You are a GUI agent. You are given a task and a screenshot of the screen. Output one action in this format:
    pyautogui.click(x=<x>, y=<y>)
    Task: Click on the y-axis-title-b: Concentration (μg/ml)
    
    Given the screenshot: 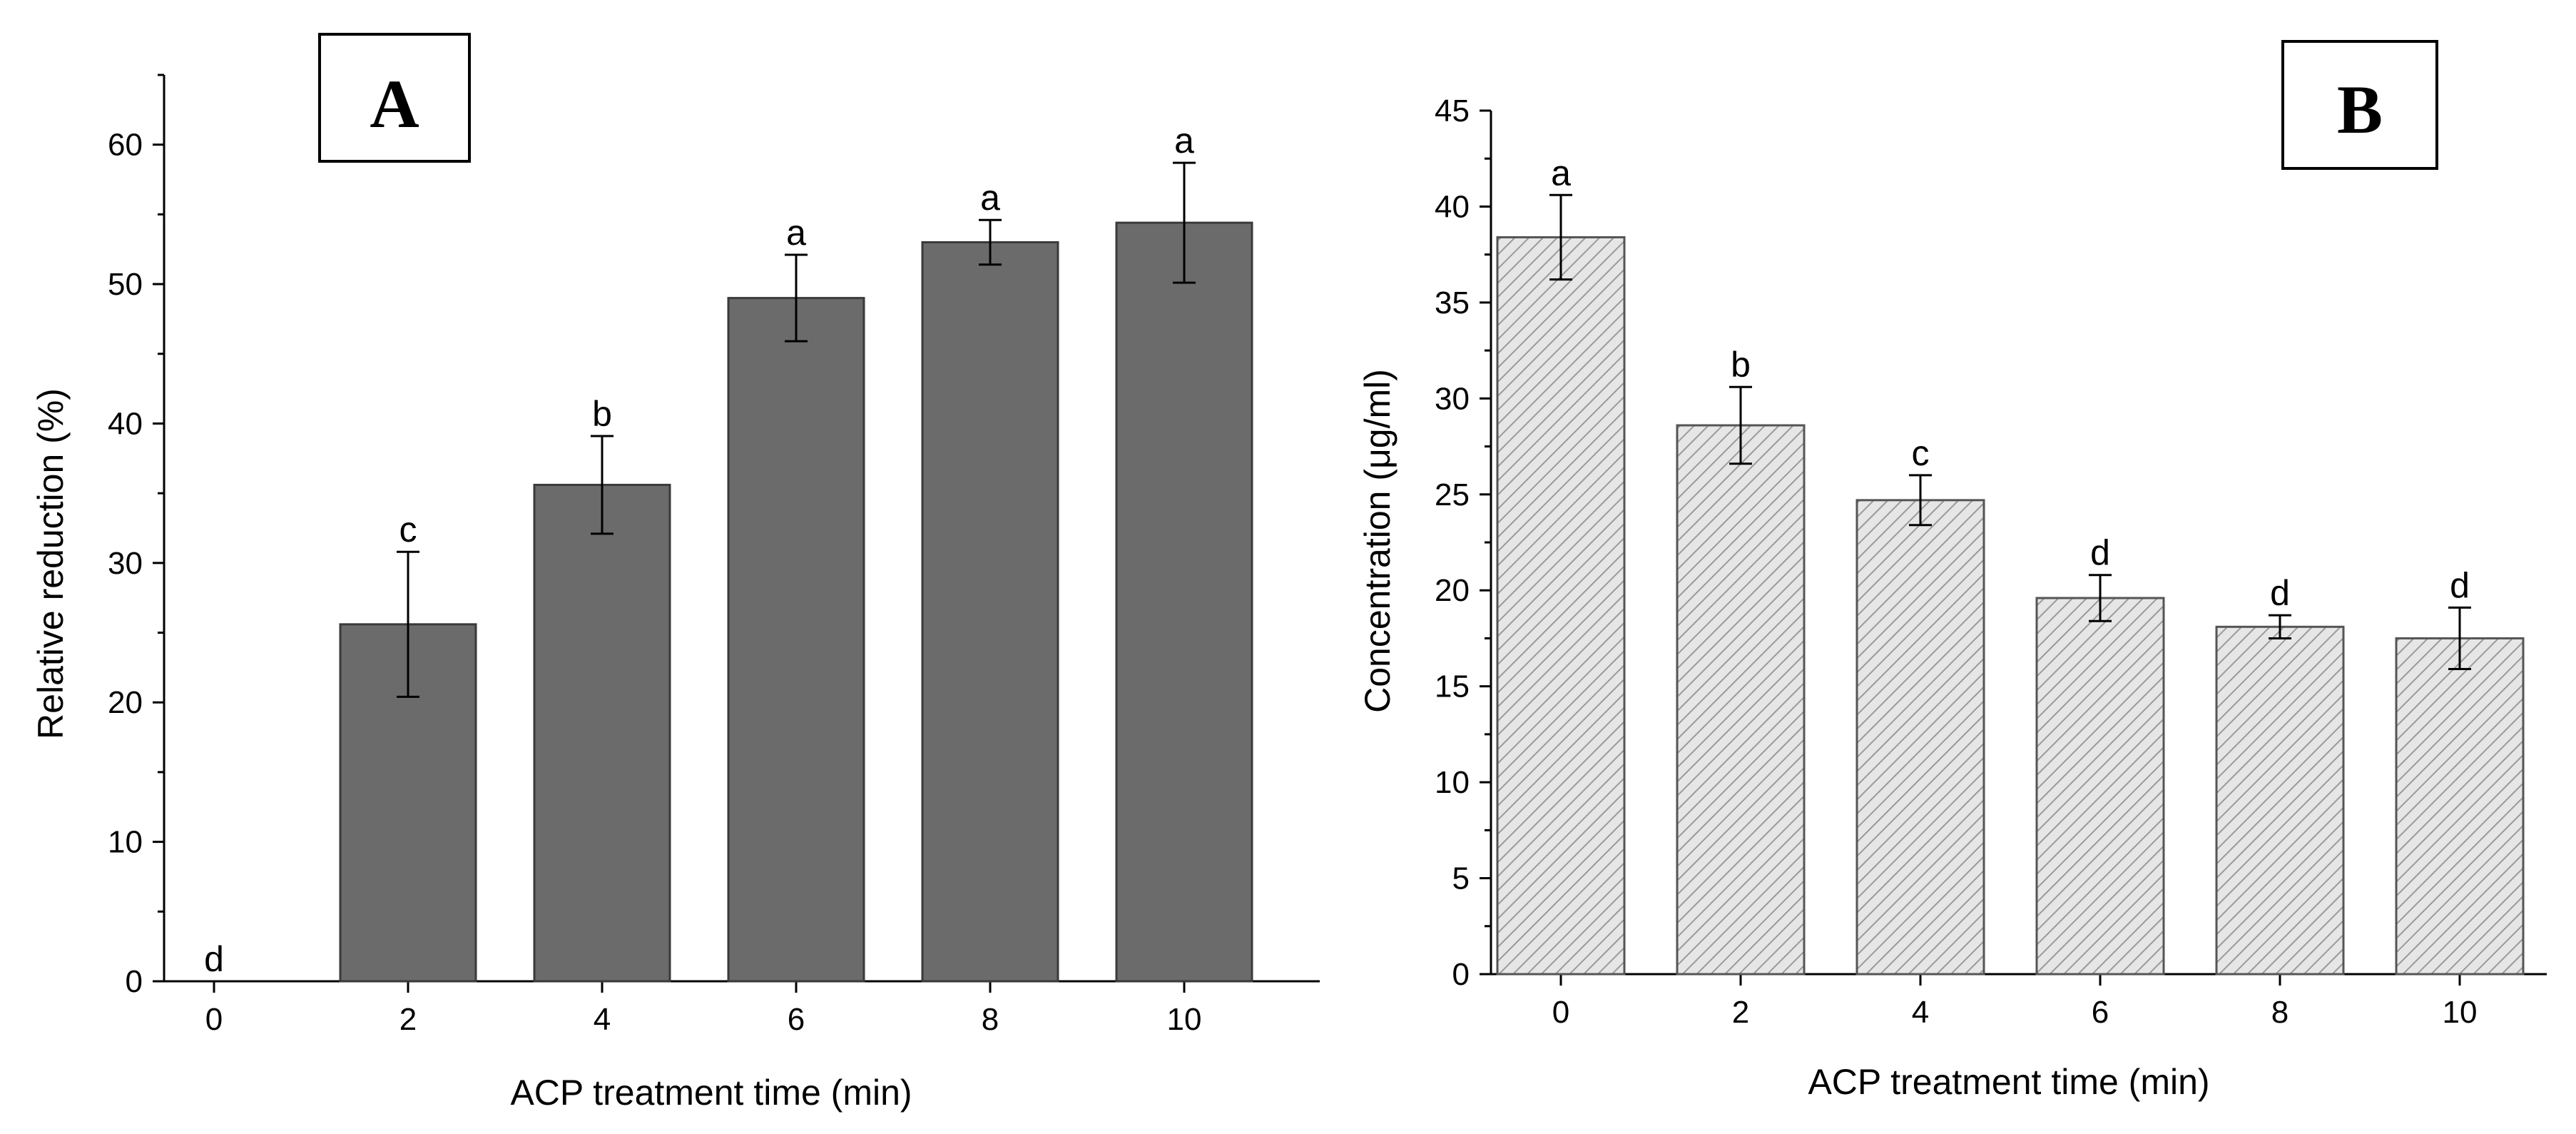 What is the action you would take?
    pyautogui.click(x=1378, y=541)
    